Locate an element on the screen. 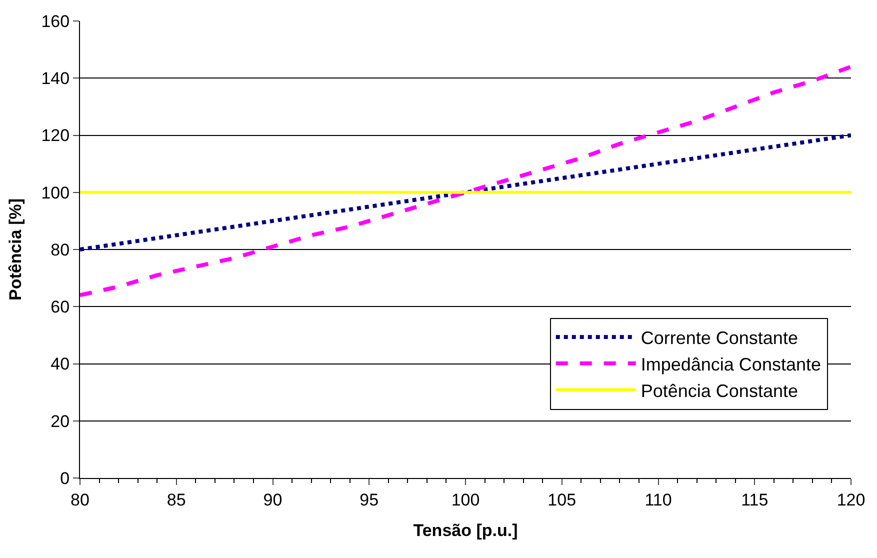 The height and width of the screenshot is (558, 877). x-tick-label: 95 is located at coordinates (369, 500).